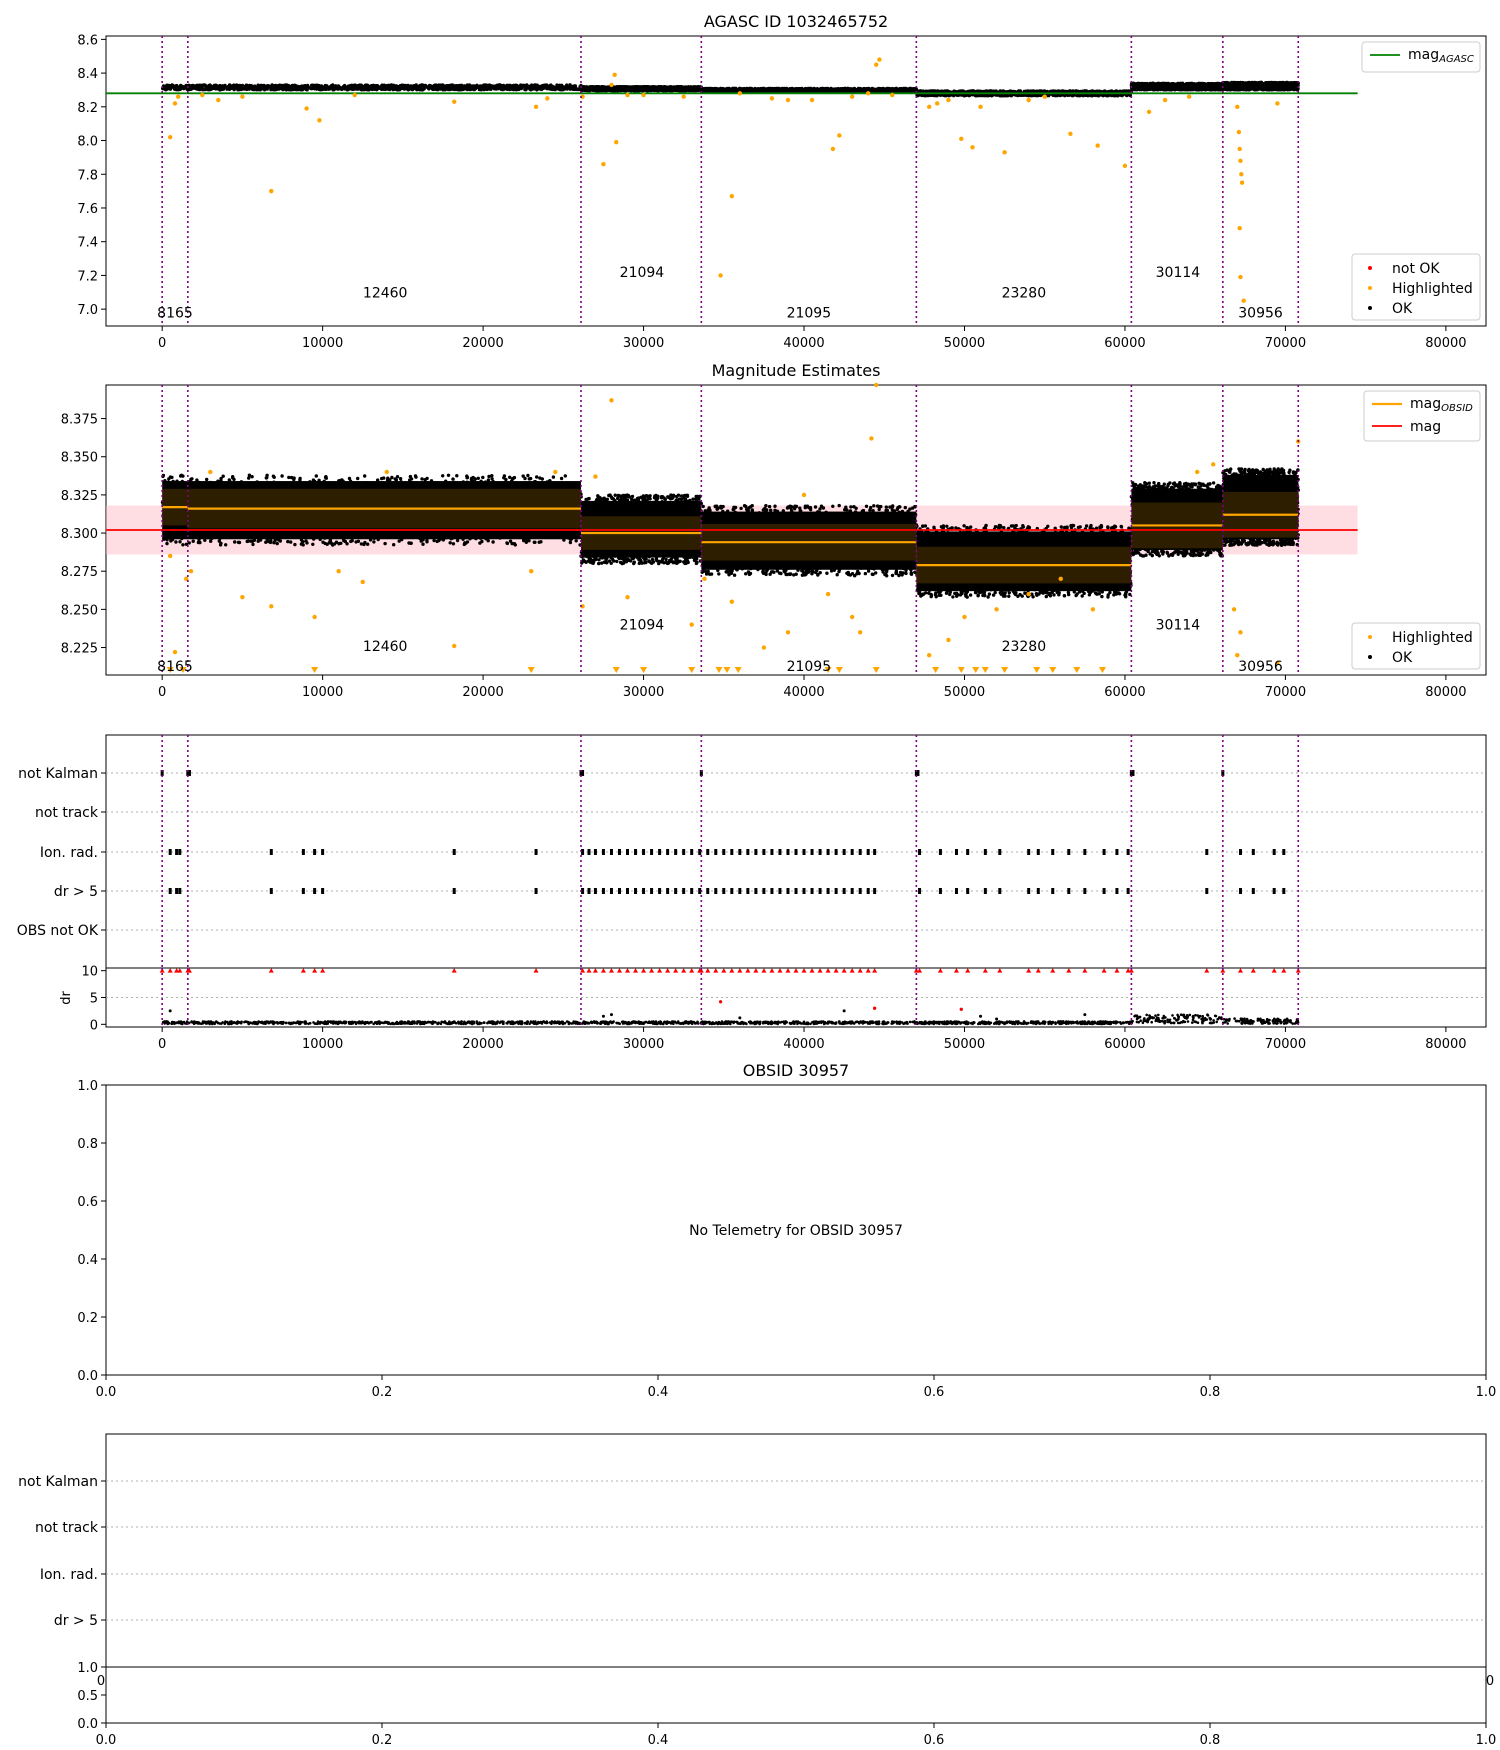  I want to click on panel1-xtick-label: 70000, so click(1285, 343).